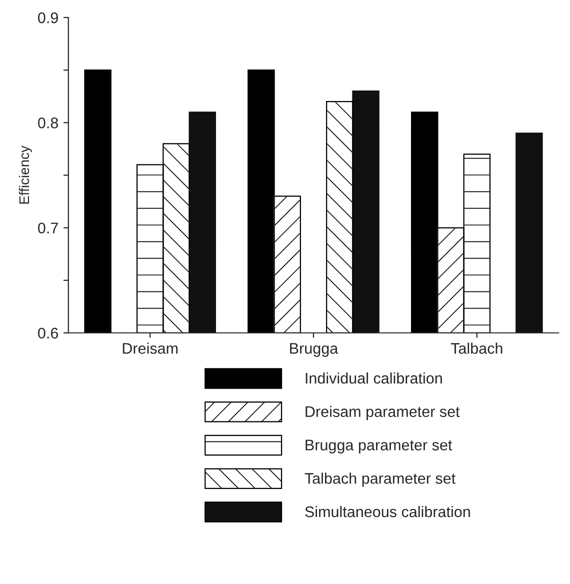 The width and height of the screenshot is (570, 584). I want to click on legend-label: Simultaneous calibration, so click(387, 512).